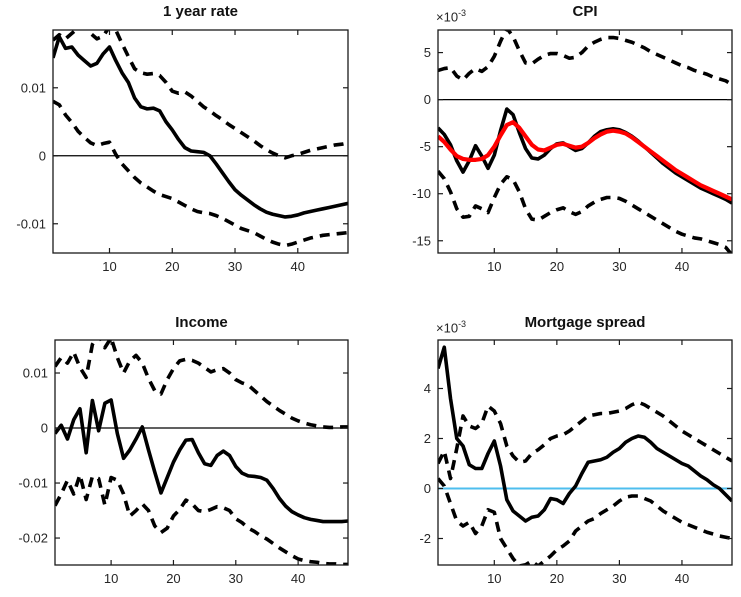 The image size is (741, 597). What do you see at coordinates (33, 538) in the screenshot?
I see `y-tick-label: -0.02` at bounding box center [33, 538].